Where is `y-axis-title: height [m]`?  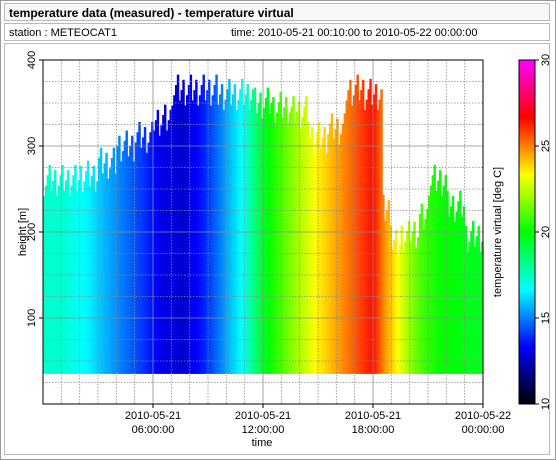
y-axis-title: height [m] is located at coordinates (23, 232).